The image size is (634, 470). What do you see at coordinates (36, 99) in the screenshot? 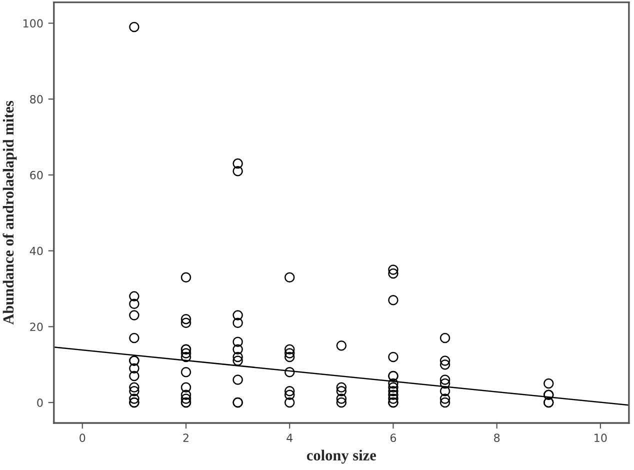
I see `y-tick-label: 80` at bounding box center [36, 99].